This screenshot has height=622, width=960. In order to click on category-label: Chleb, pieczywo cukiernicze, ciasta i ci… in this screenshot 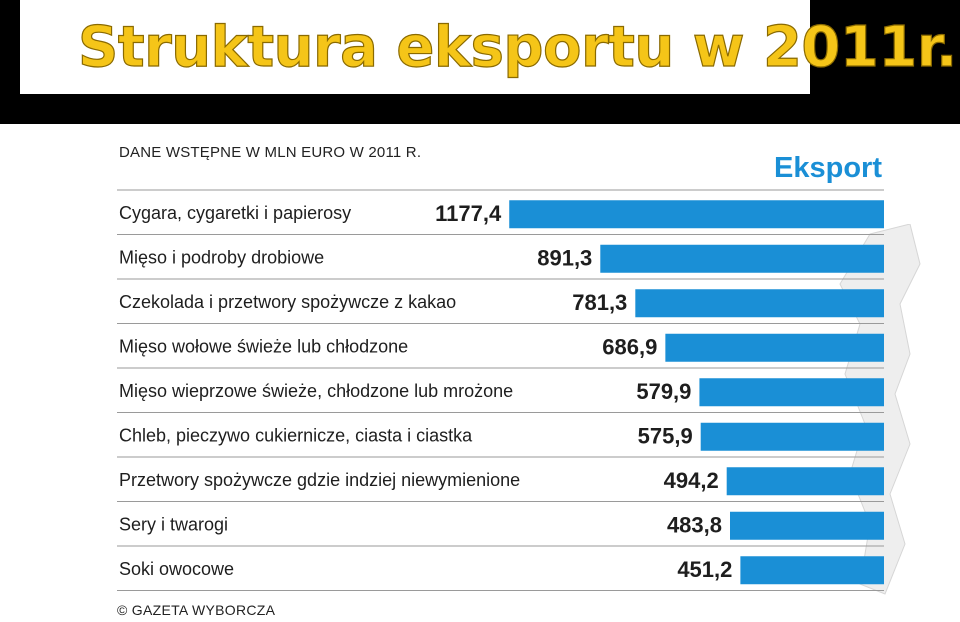, I will do `click(296, 436)`.